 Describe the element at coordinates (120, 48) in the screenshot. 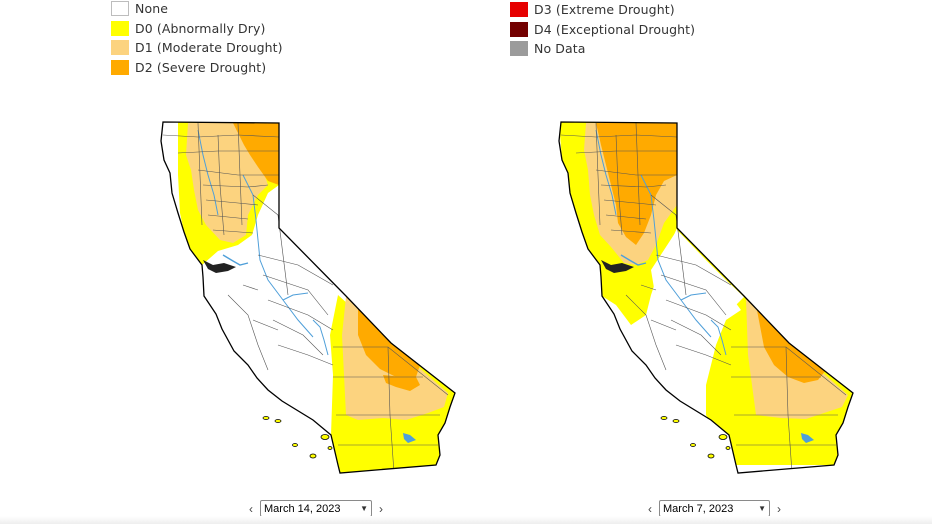

I see `legend-swatch-d1` at that location.